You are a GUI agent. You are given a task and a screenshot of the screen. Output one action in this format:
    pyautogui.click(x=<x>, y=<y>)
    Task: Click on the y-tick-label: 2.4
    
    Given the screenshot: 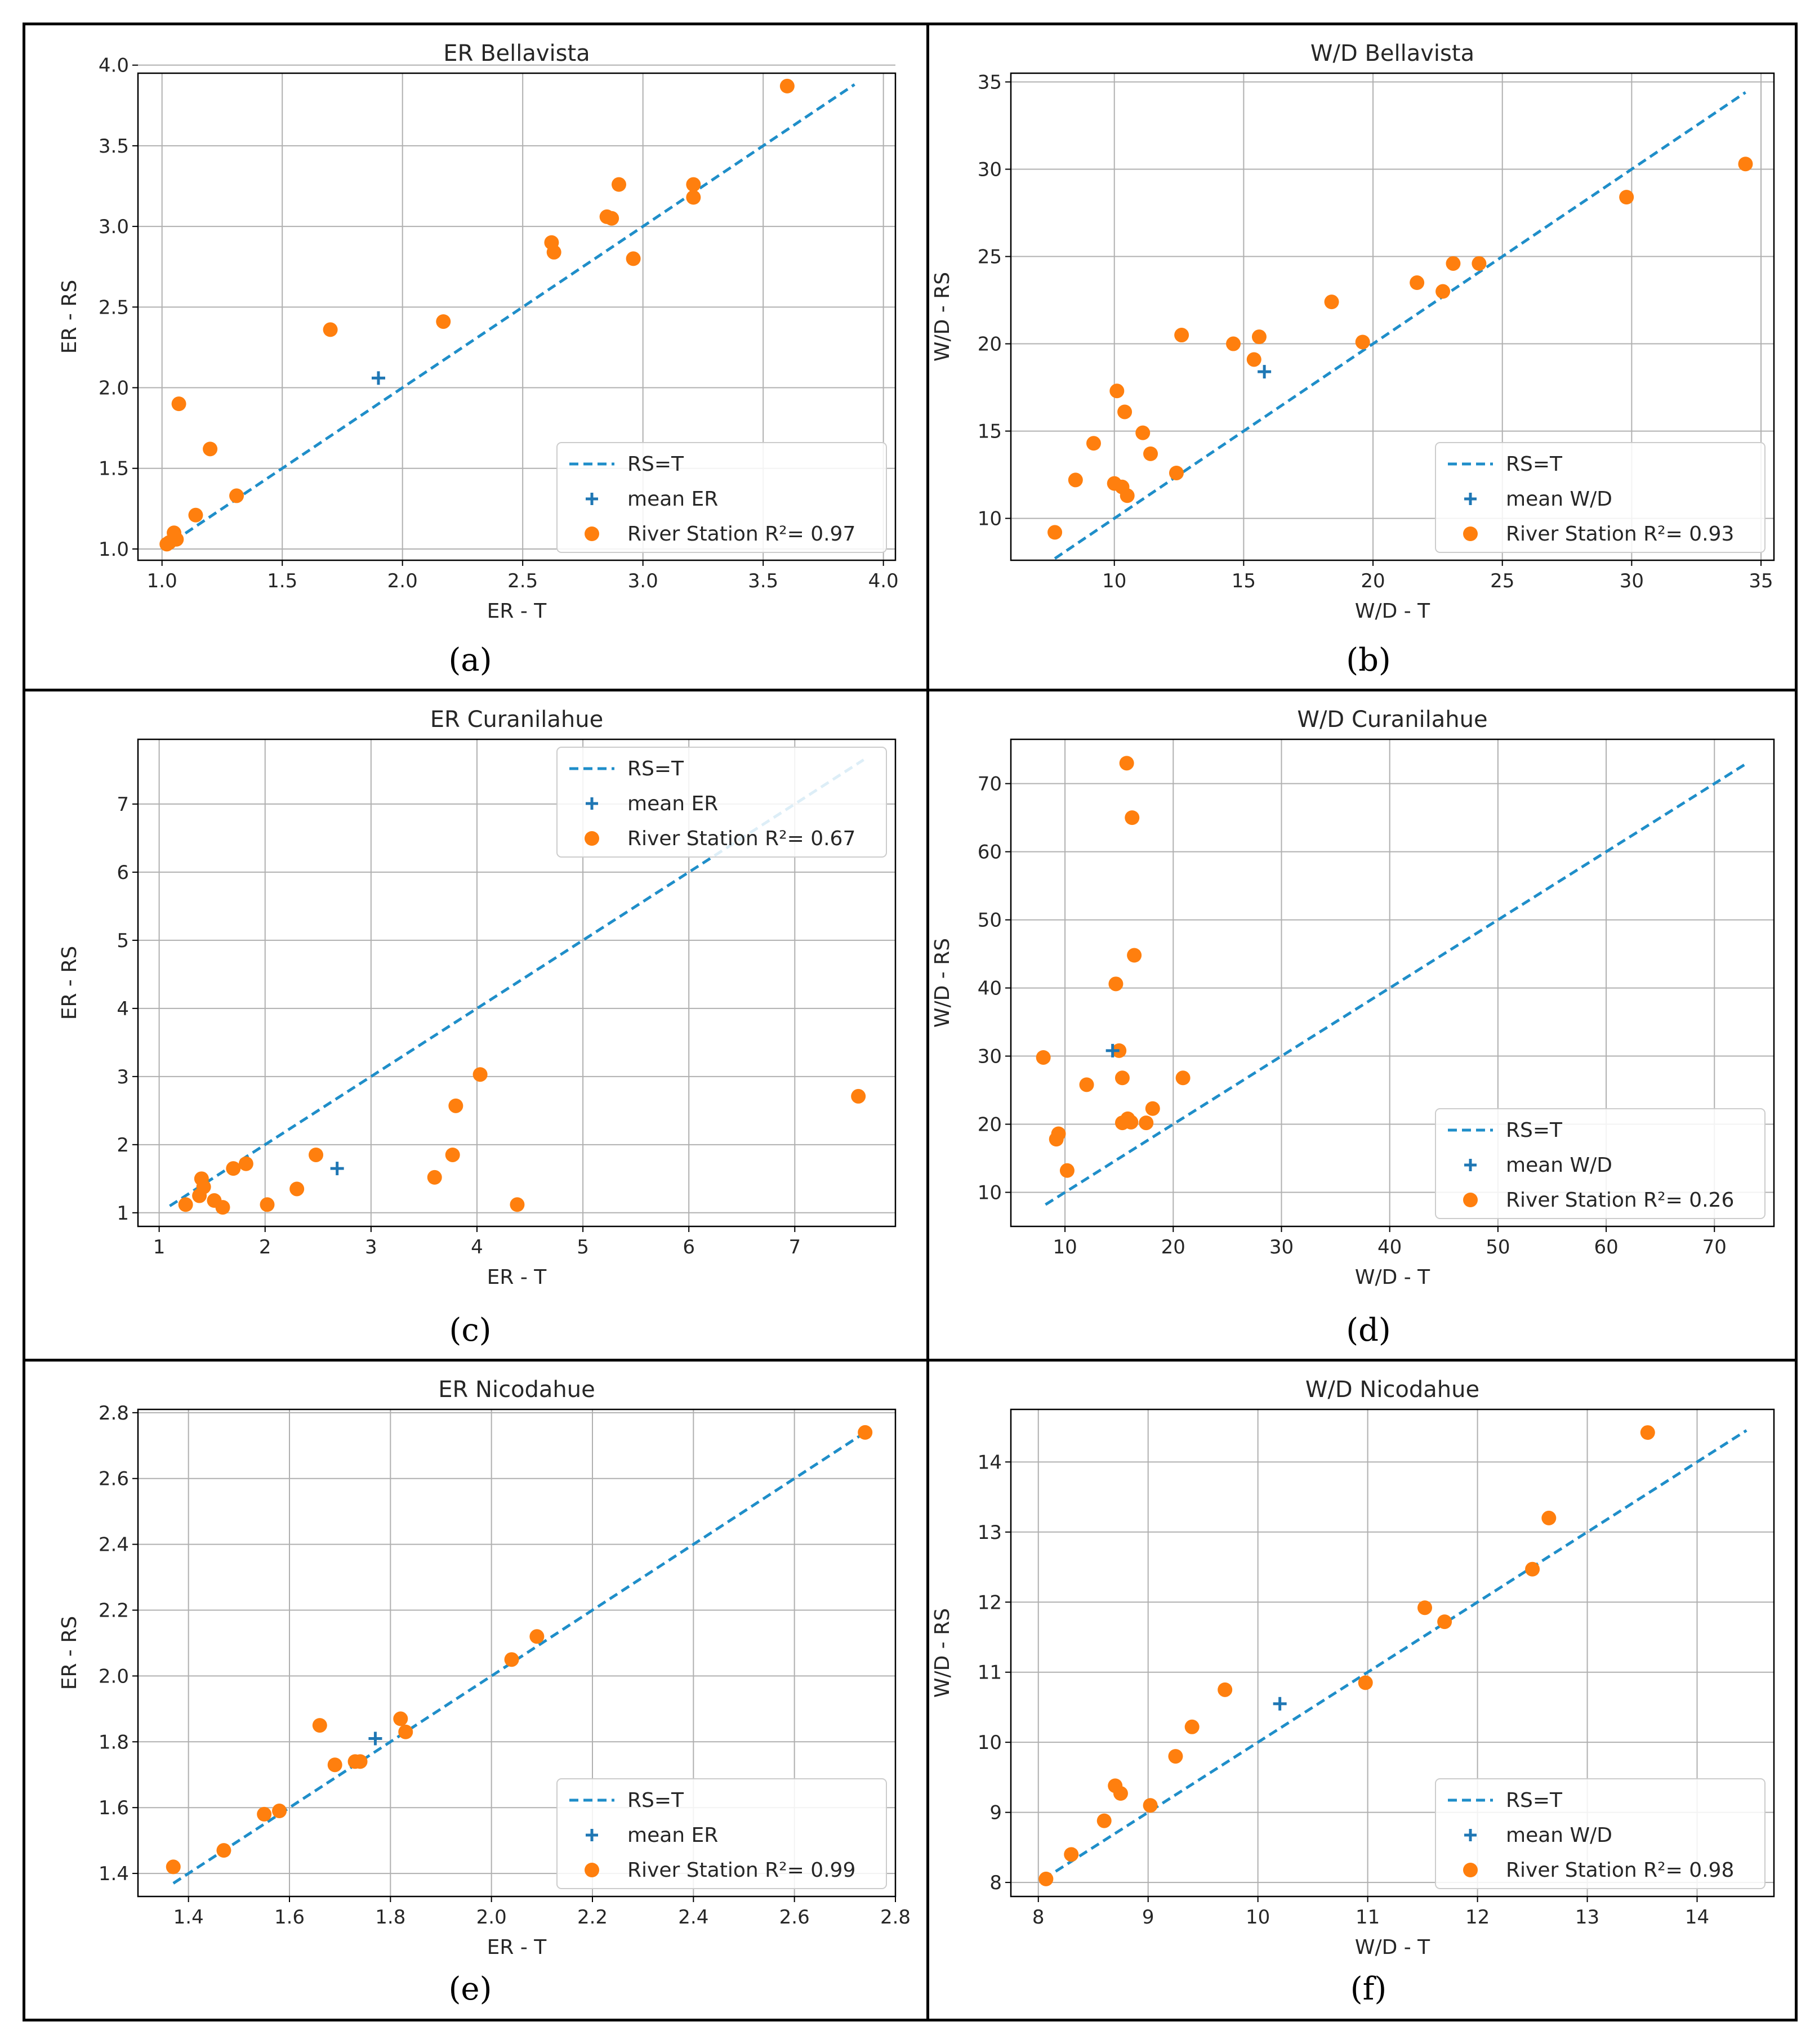 What is the action you would take?
    pyautogui.click(x=114, y=1545)
    